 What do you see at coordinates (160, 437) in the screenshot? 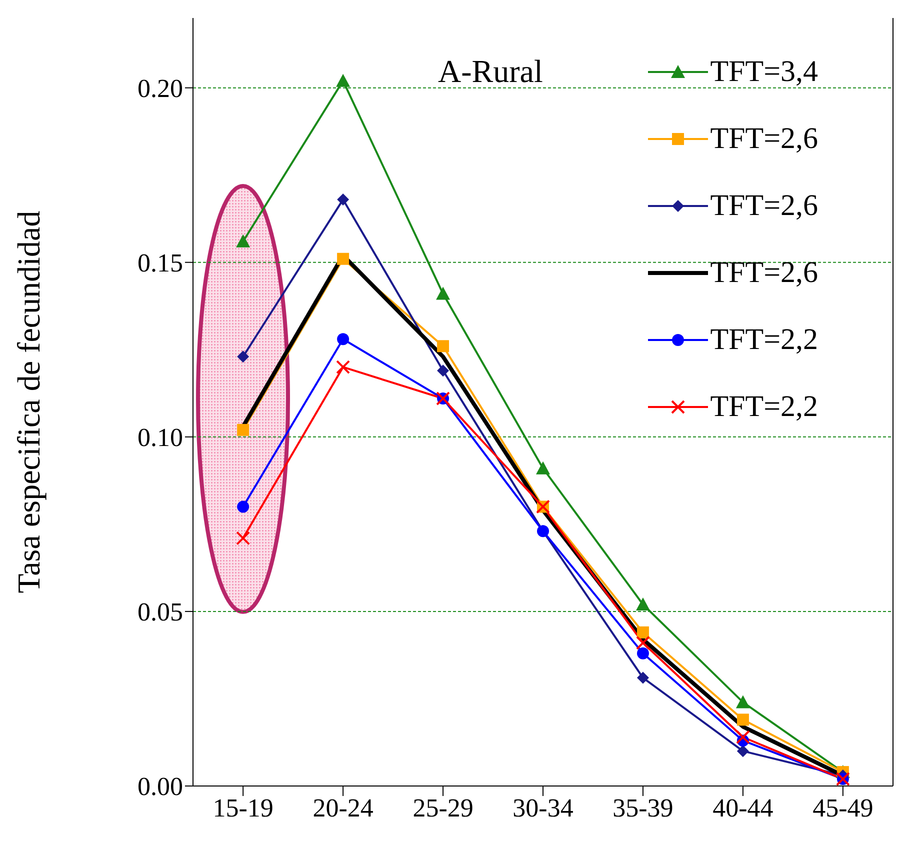
I see `y-tick-label: 0.10` at bounding box center [160, 437].